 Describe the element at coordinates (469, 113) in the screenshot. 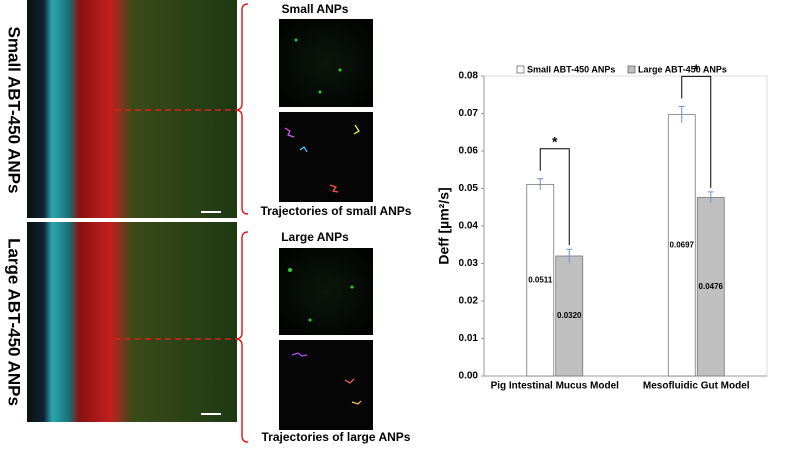

I see `y-tick-label: 0.07` at that location.